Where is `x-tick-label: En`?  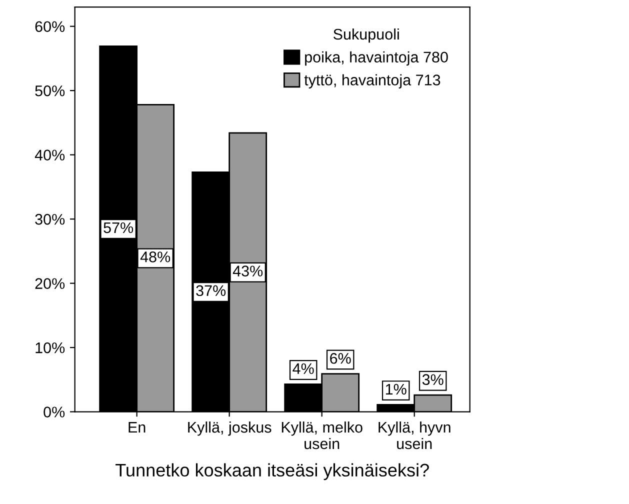
x-tick-label: En is located at coordinates (137, 427).